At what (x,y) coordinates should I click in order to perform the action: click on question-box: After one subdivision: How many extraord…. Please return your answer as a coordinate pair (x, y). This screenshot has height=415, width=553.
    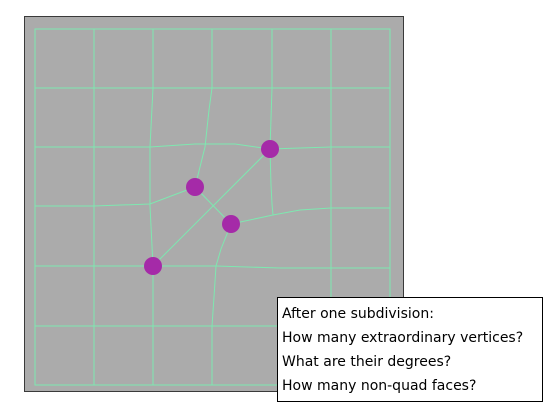
    Looking at the image, I should click on (410, 349).